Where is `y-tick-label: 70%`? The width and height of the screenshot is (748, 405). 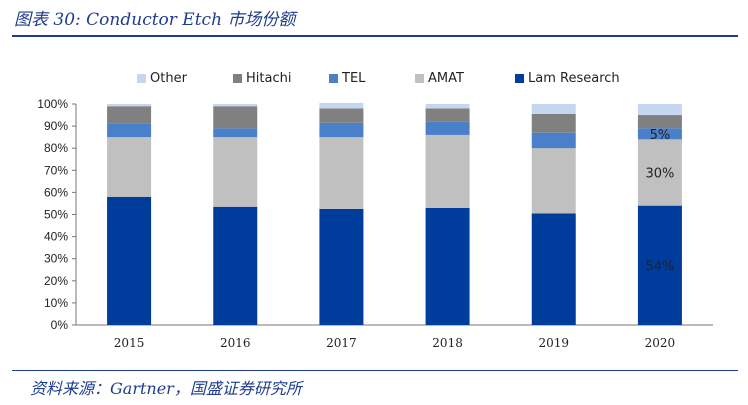
y-tick-label: 70% is located at coordinates (56, 170).